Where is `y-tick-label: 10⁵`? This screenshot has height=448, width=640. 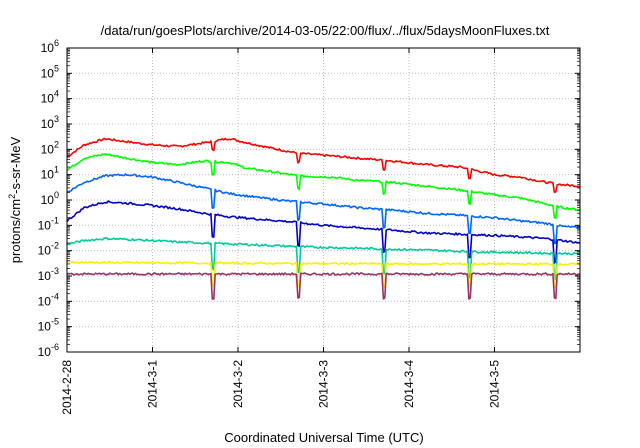 y-tick-label: 10⁵ is located at coordinates (50, 71).